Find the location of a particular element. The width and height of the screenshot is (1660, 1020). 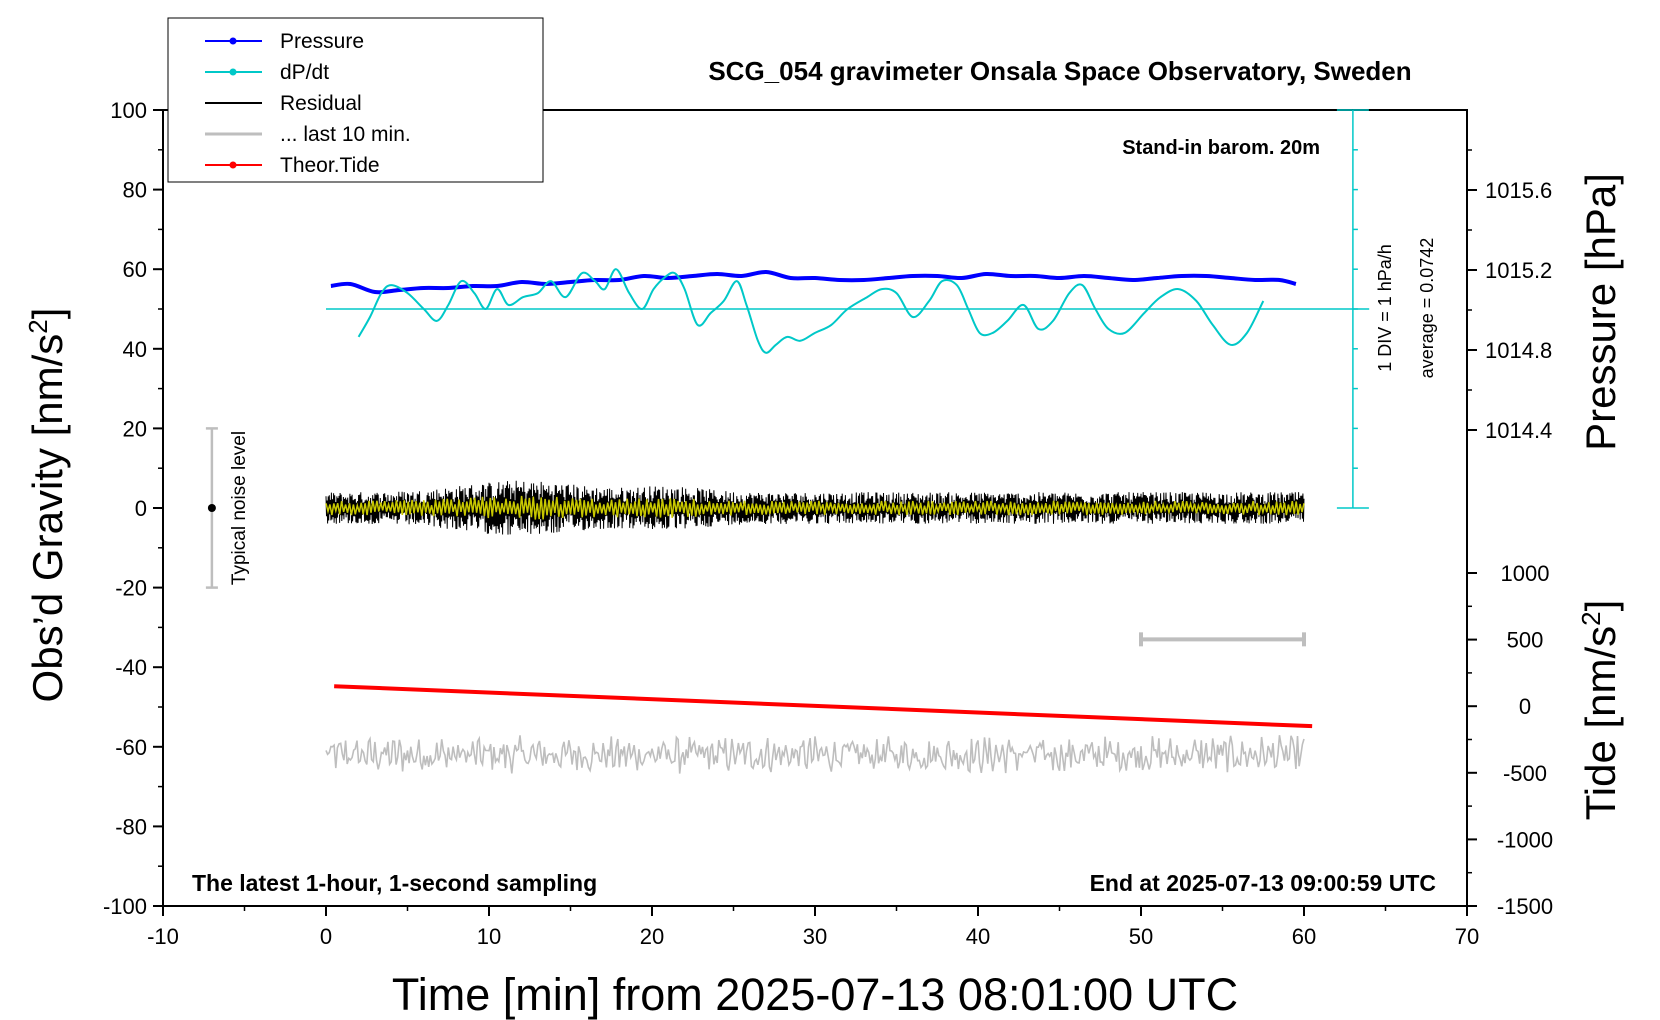

dpdt-div-label: 1 DIV = 1 hPa/h is located at coordinates (1385, 308).